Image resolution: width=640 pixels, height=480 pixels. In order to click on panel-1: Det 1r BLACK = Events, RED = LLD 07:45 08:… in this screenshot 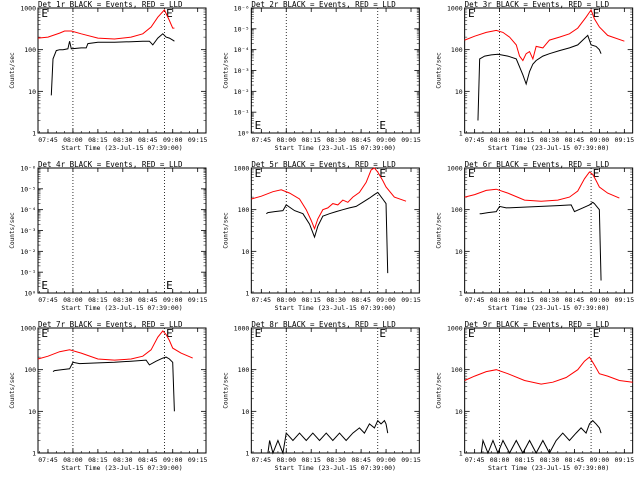, I will do `click(108, 76)`.